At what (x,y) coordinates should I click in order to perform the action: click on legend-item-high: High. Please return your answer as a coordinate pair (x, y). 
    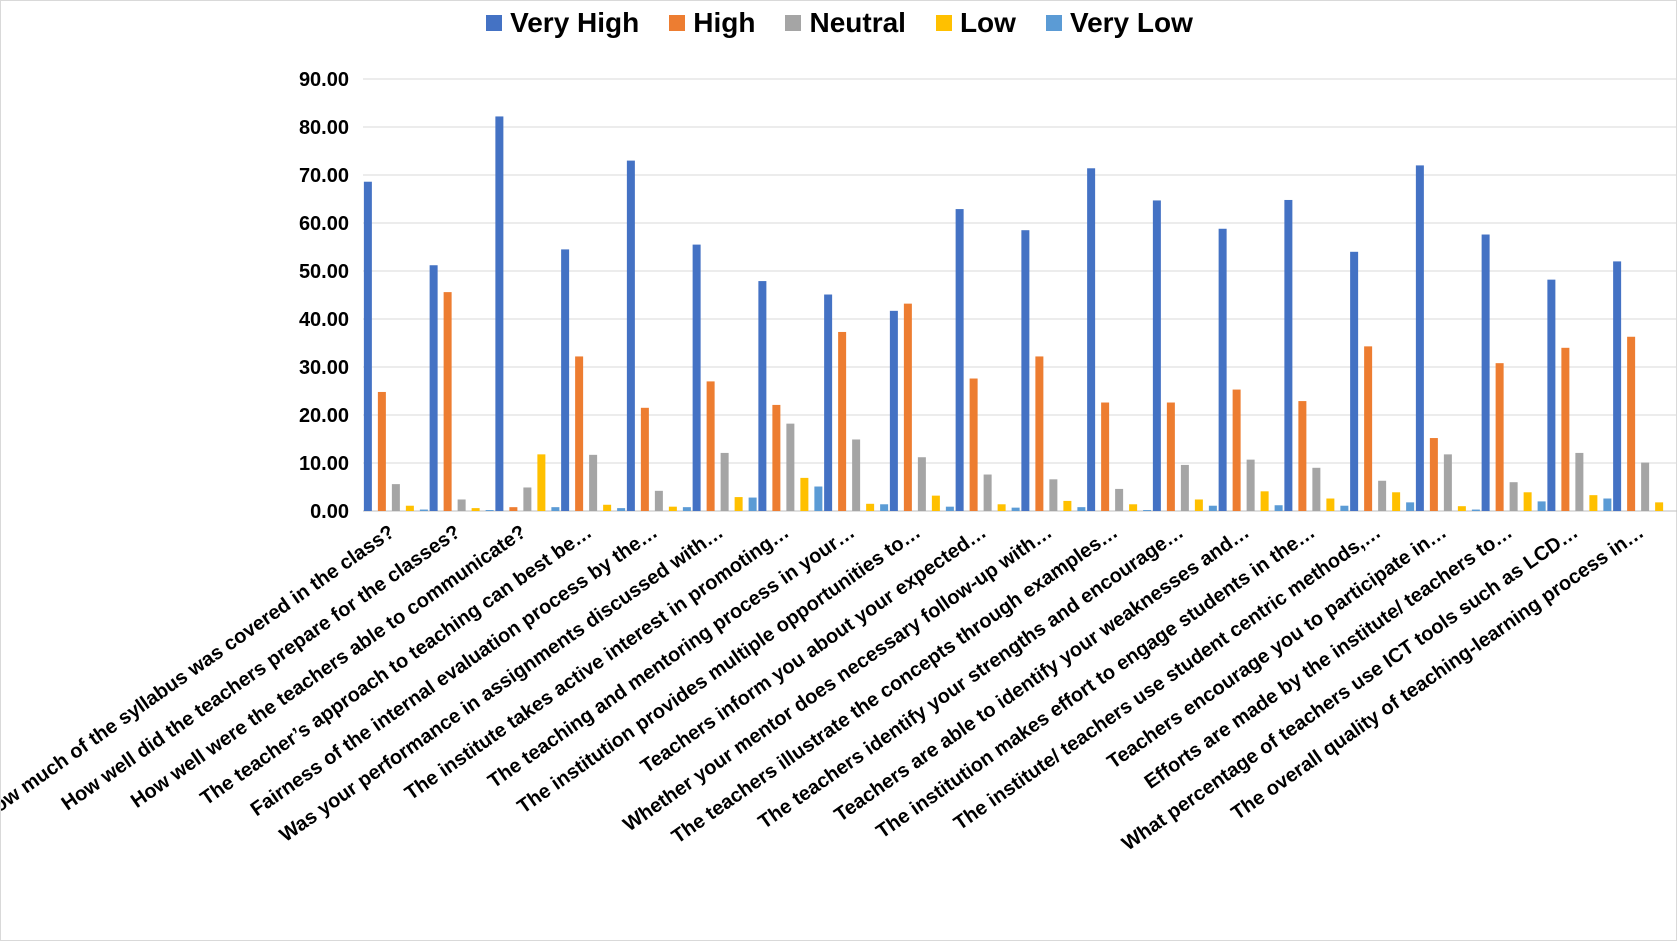
    Looking at the image, I should click on (712, 23).